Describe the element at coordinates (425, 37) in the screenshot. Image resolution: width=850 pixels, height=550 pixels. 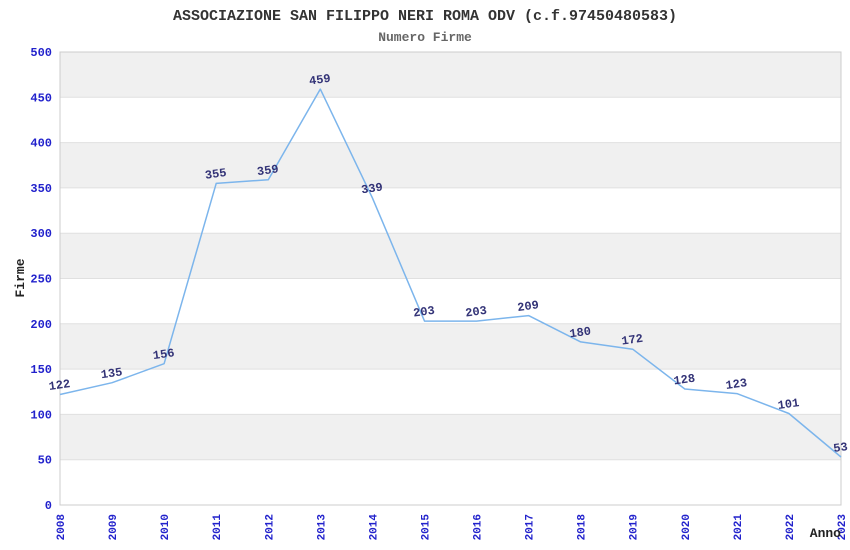
I see `chart-subtitle: Numero Firme` at that location.